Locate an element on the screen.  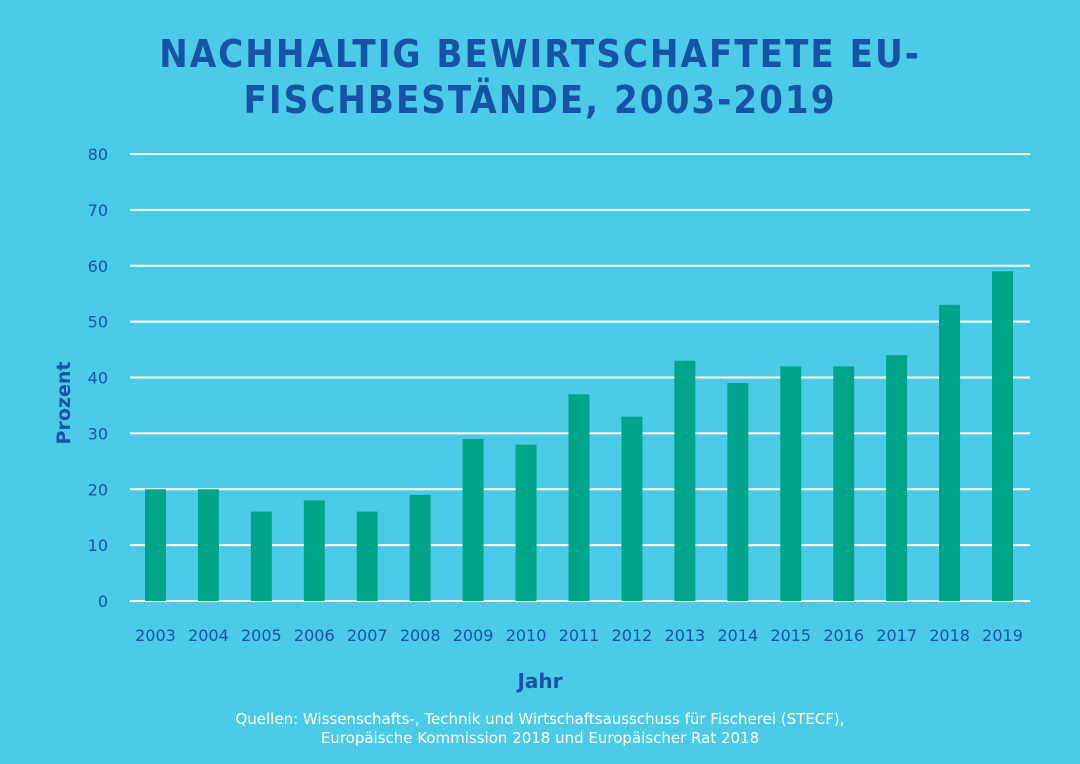
bar-2003 is located at coordinates (155, 545).